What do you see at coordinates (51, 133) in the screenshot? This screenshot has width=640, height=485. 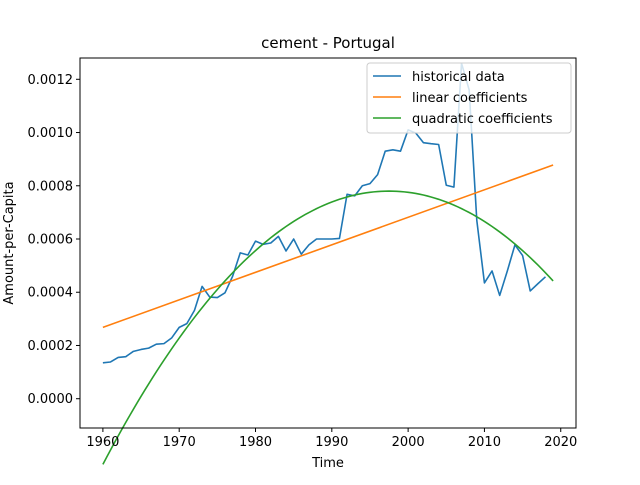 I see `y-tick-label: 0.0010` at bounding box center [51, 133].